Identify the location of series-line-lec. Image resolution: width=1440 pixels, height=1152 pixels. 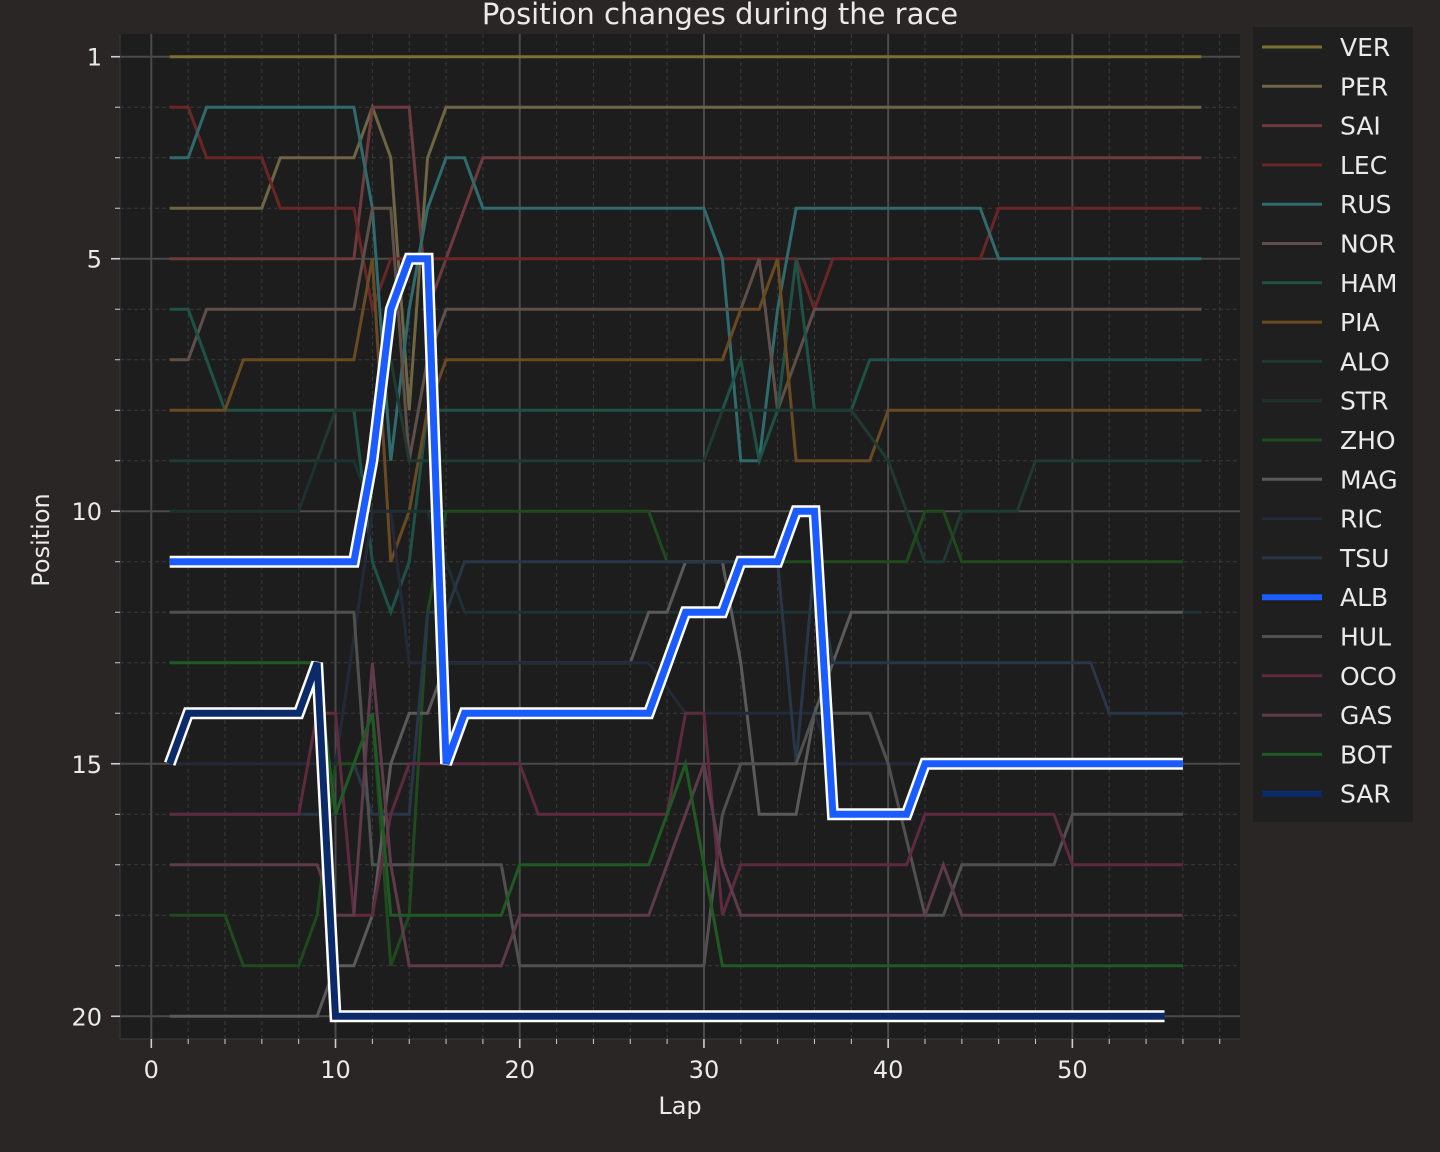
(685, 210).